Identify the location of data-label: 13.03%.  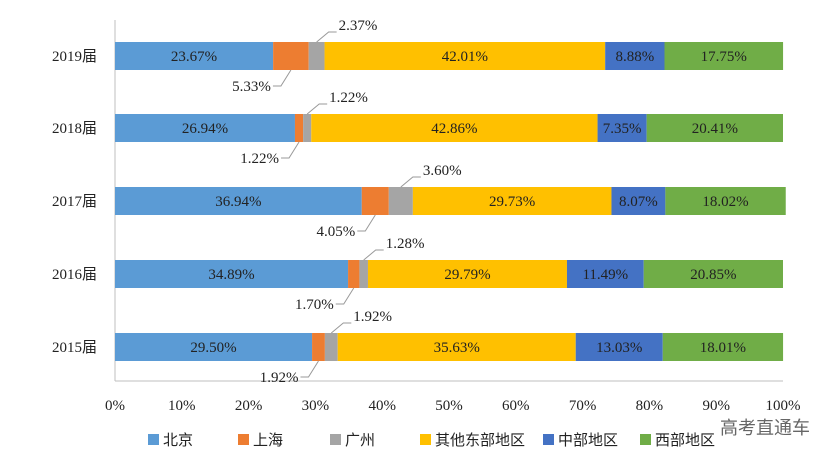
(619, 348).